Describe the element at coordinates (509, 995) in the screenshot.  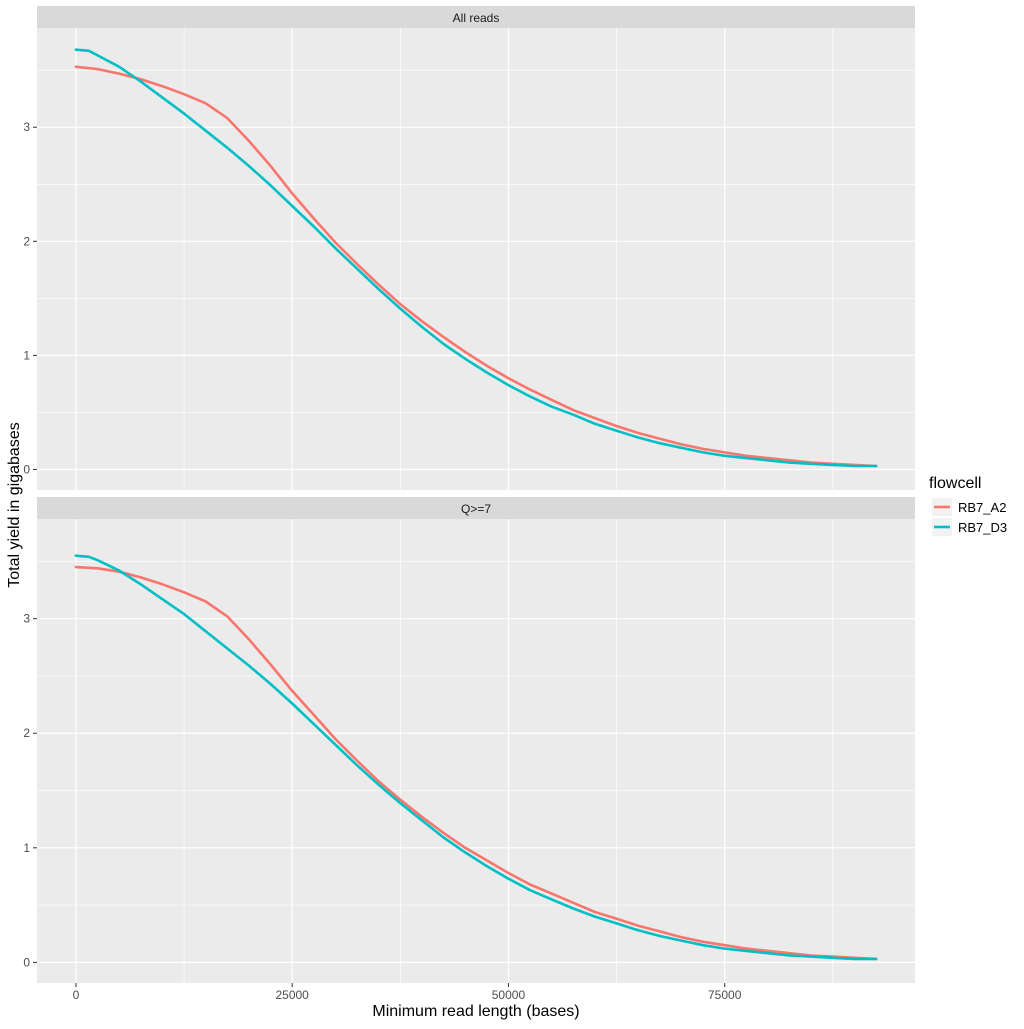
I see `x-tick-label: 50000` at that location.